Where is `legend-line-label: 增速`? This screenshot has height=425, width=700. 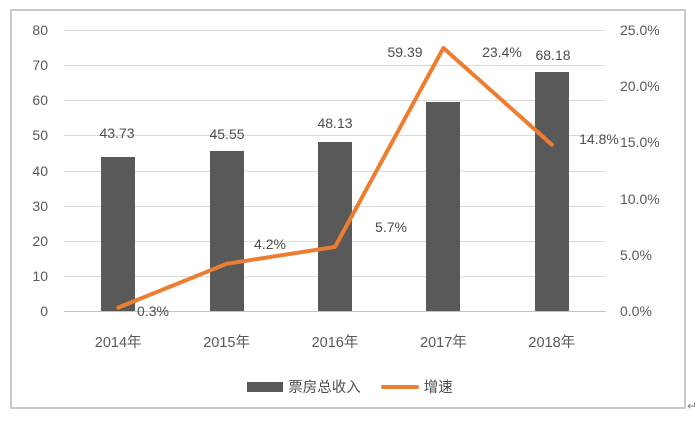
legend-line-label: 增速 is located at coordinates (438, 388).